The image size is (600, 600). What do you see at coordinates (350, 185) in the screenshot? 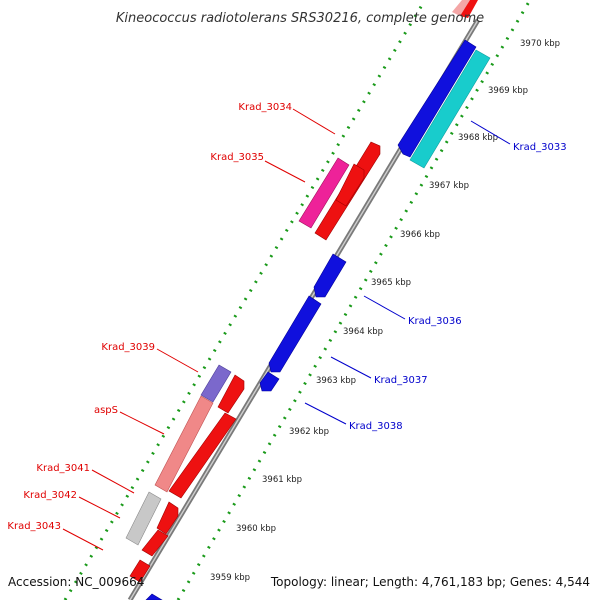
I see `gene-krad-3035-cds-feature` at bounding box center [350, 185].